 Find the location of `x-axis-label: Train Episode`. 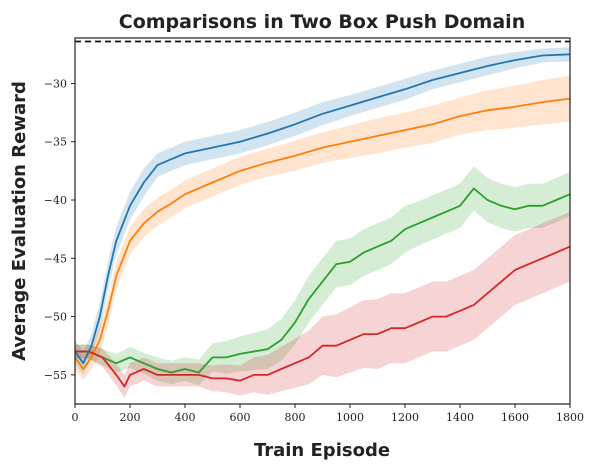

x-axis-label: Train Episode is located at coordinates (322, 450).